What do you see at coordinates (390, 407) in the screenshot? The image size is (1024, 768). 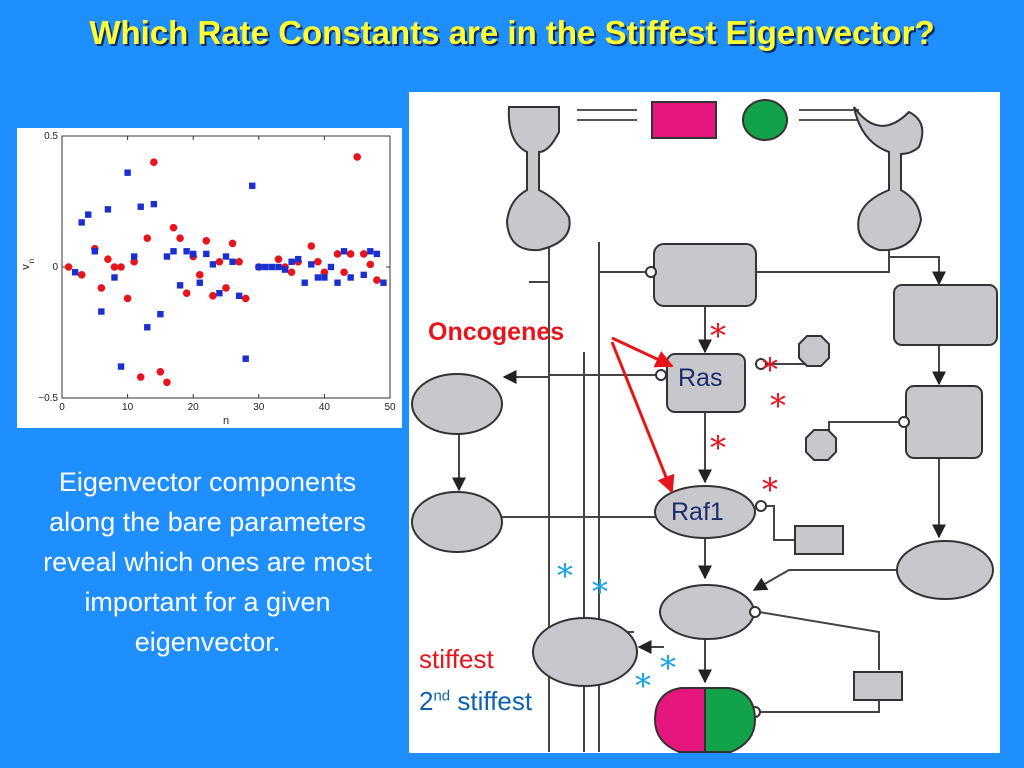 I see `x-tick-label: 50` at bounding box center [390, 407].